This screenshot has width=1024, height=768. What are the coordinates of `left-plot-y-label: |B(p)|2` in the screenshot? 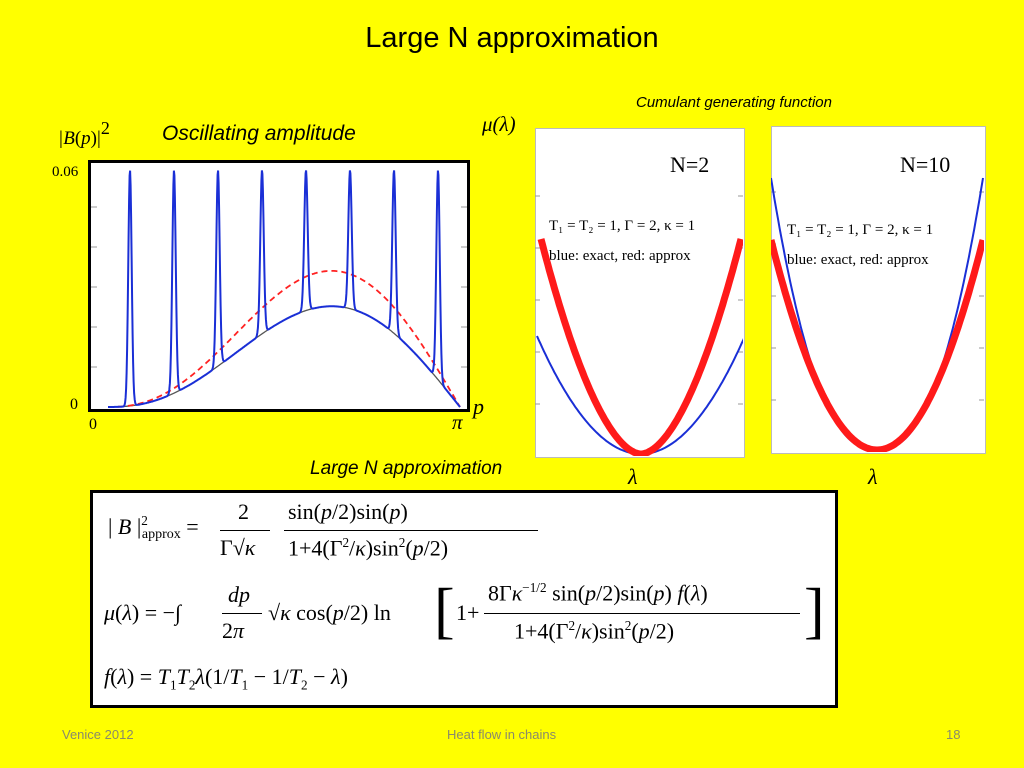 It's located at (84, 133).